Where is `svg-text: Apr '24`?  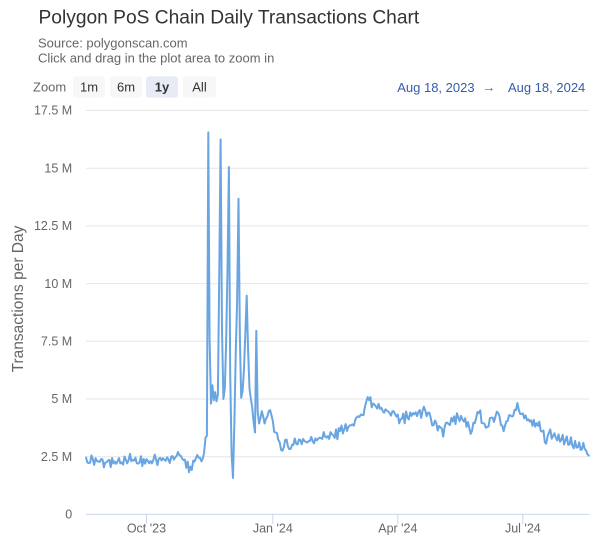
svg-text: Apr '24 is located at coordinates (397, 528).